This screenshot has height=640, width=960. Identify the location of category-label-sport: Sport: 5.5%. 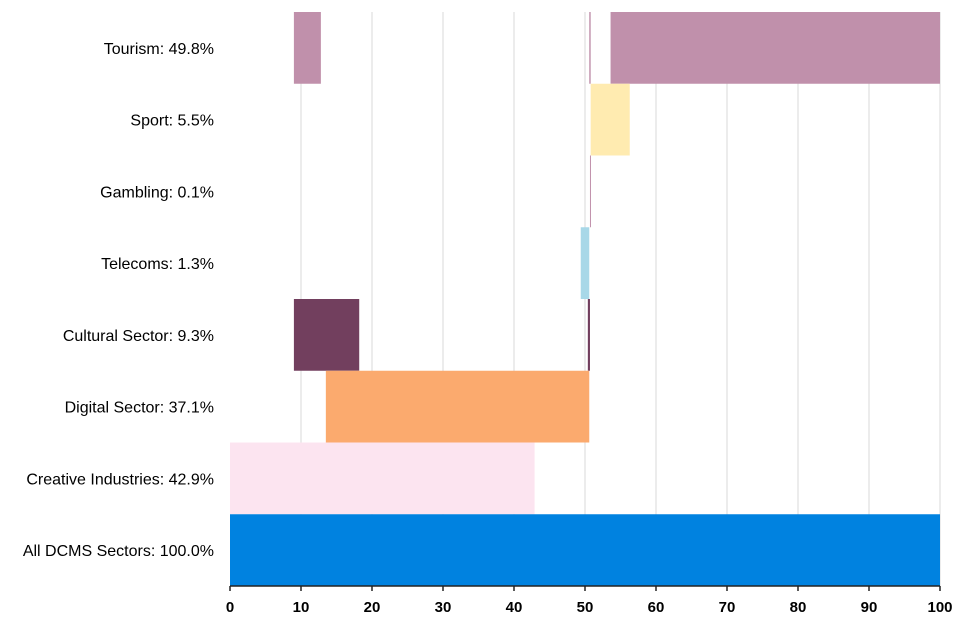
(172, 121).